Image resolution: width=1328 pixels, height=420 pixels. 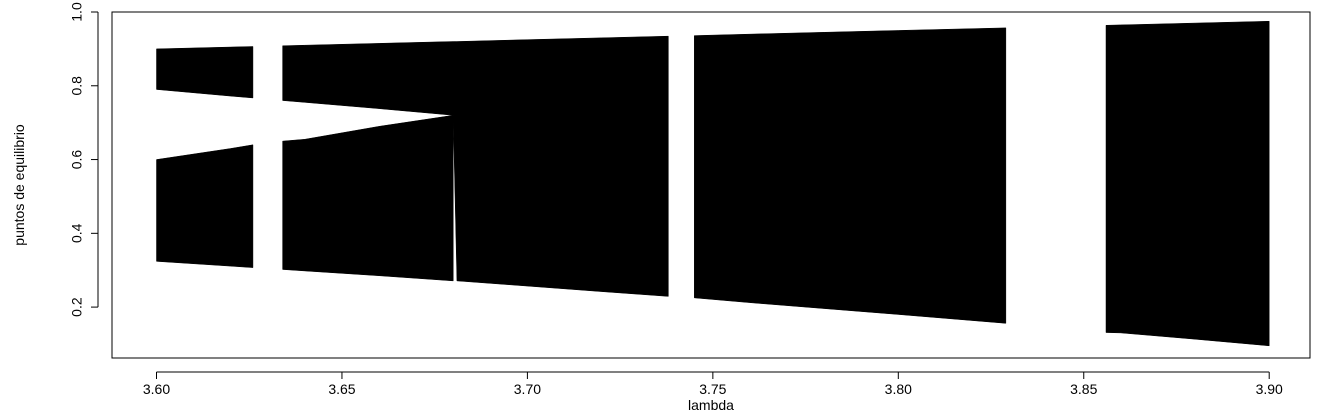 What do you see at coordinates (77, 86) in the screenshot?
I see `y-tick-label: 0.8` at bounding box center [77, 86].